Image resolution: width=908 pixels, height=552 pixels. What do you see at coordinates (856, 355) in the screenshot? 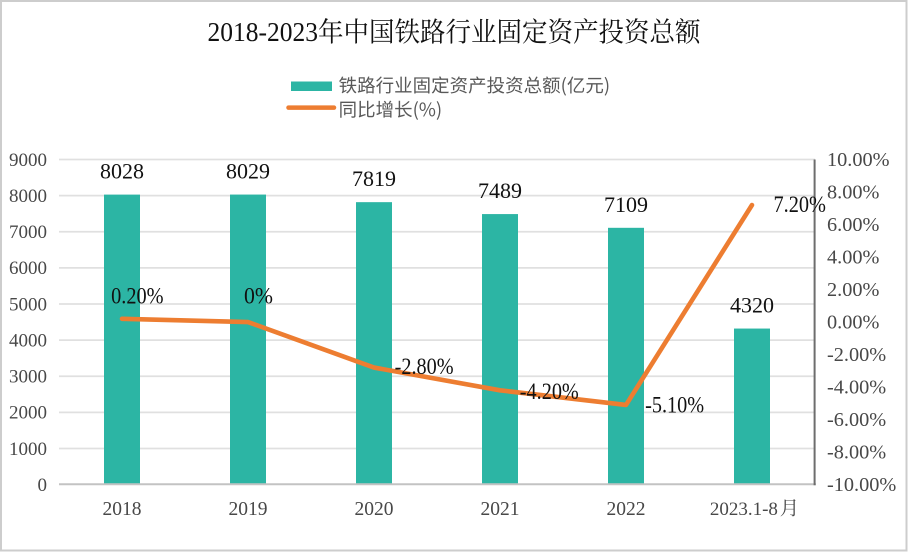
I see `svg-text: -2.00%` at bounding box center [856, 355].